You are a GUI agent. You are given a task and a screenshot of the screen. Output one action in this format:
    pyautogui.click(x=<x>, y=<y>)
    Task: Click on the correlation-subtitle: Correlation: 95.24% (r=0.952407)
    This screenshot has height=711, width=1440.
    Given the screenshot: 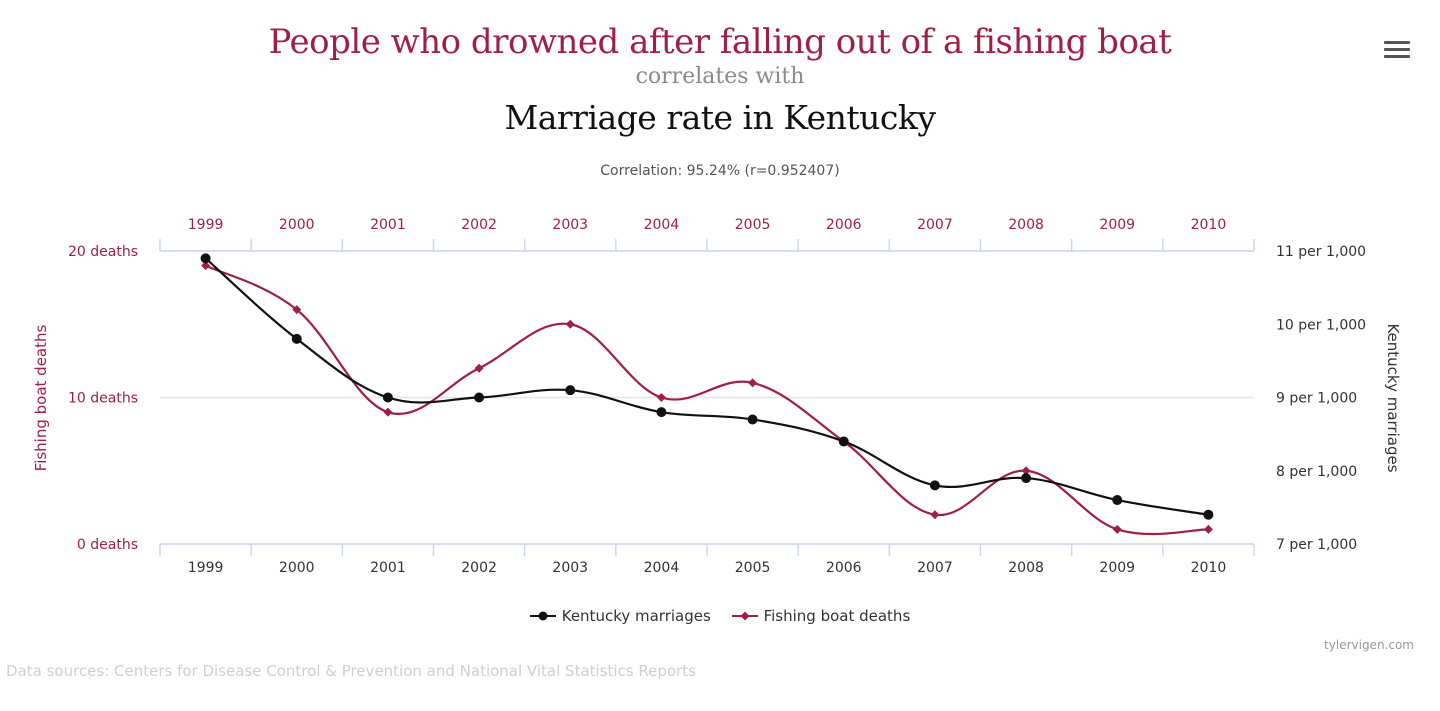 What is the action you would take?
    pyautogui.click(x=720, y=171)
    